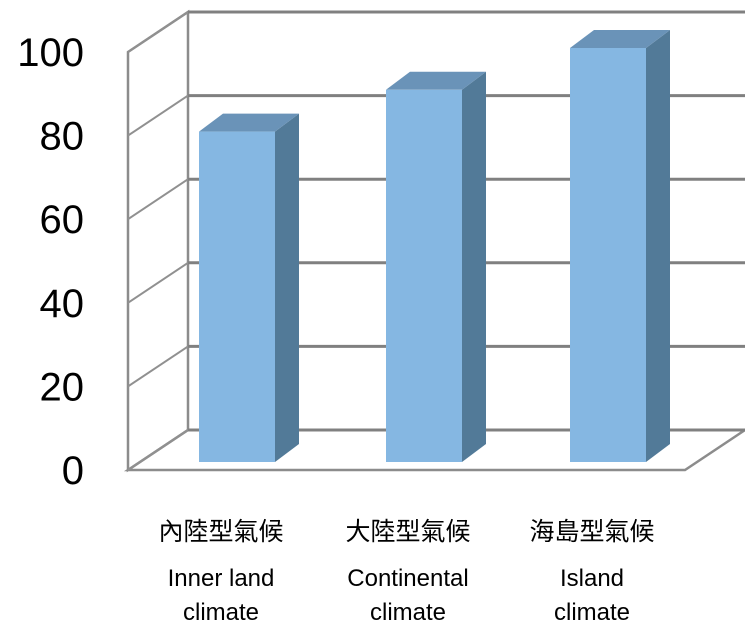  I want to click on category-label-zh-1: 大陸型氣候, so click(408, 531).